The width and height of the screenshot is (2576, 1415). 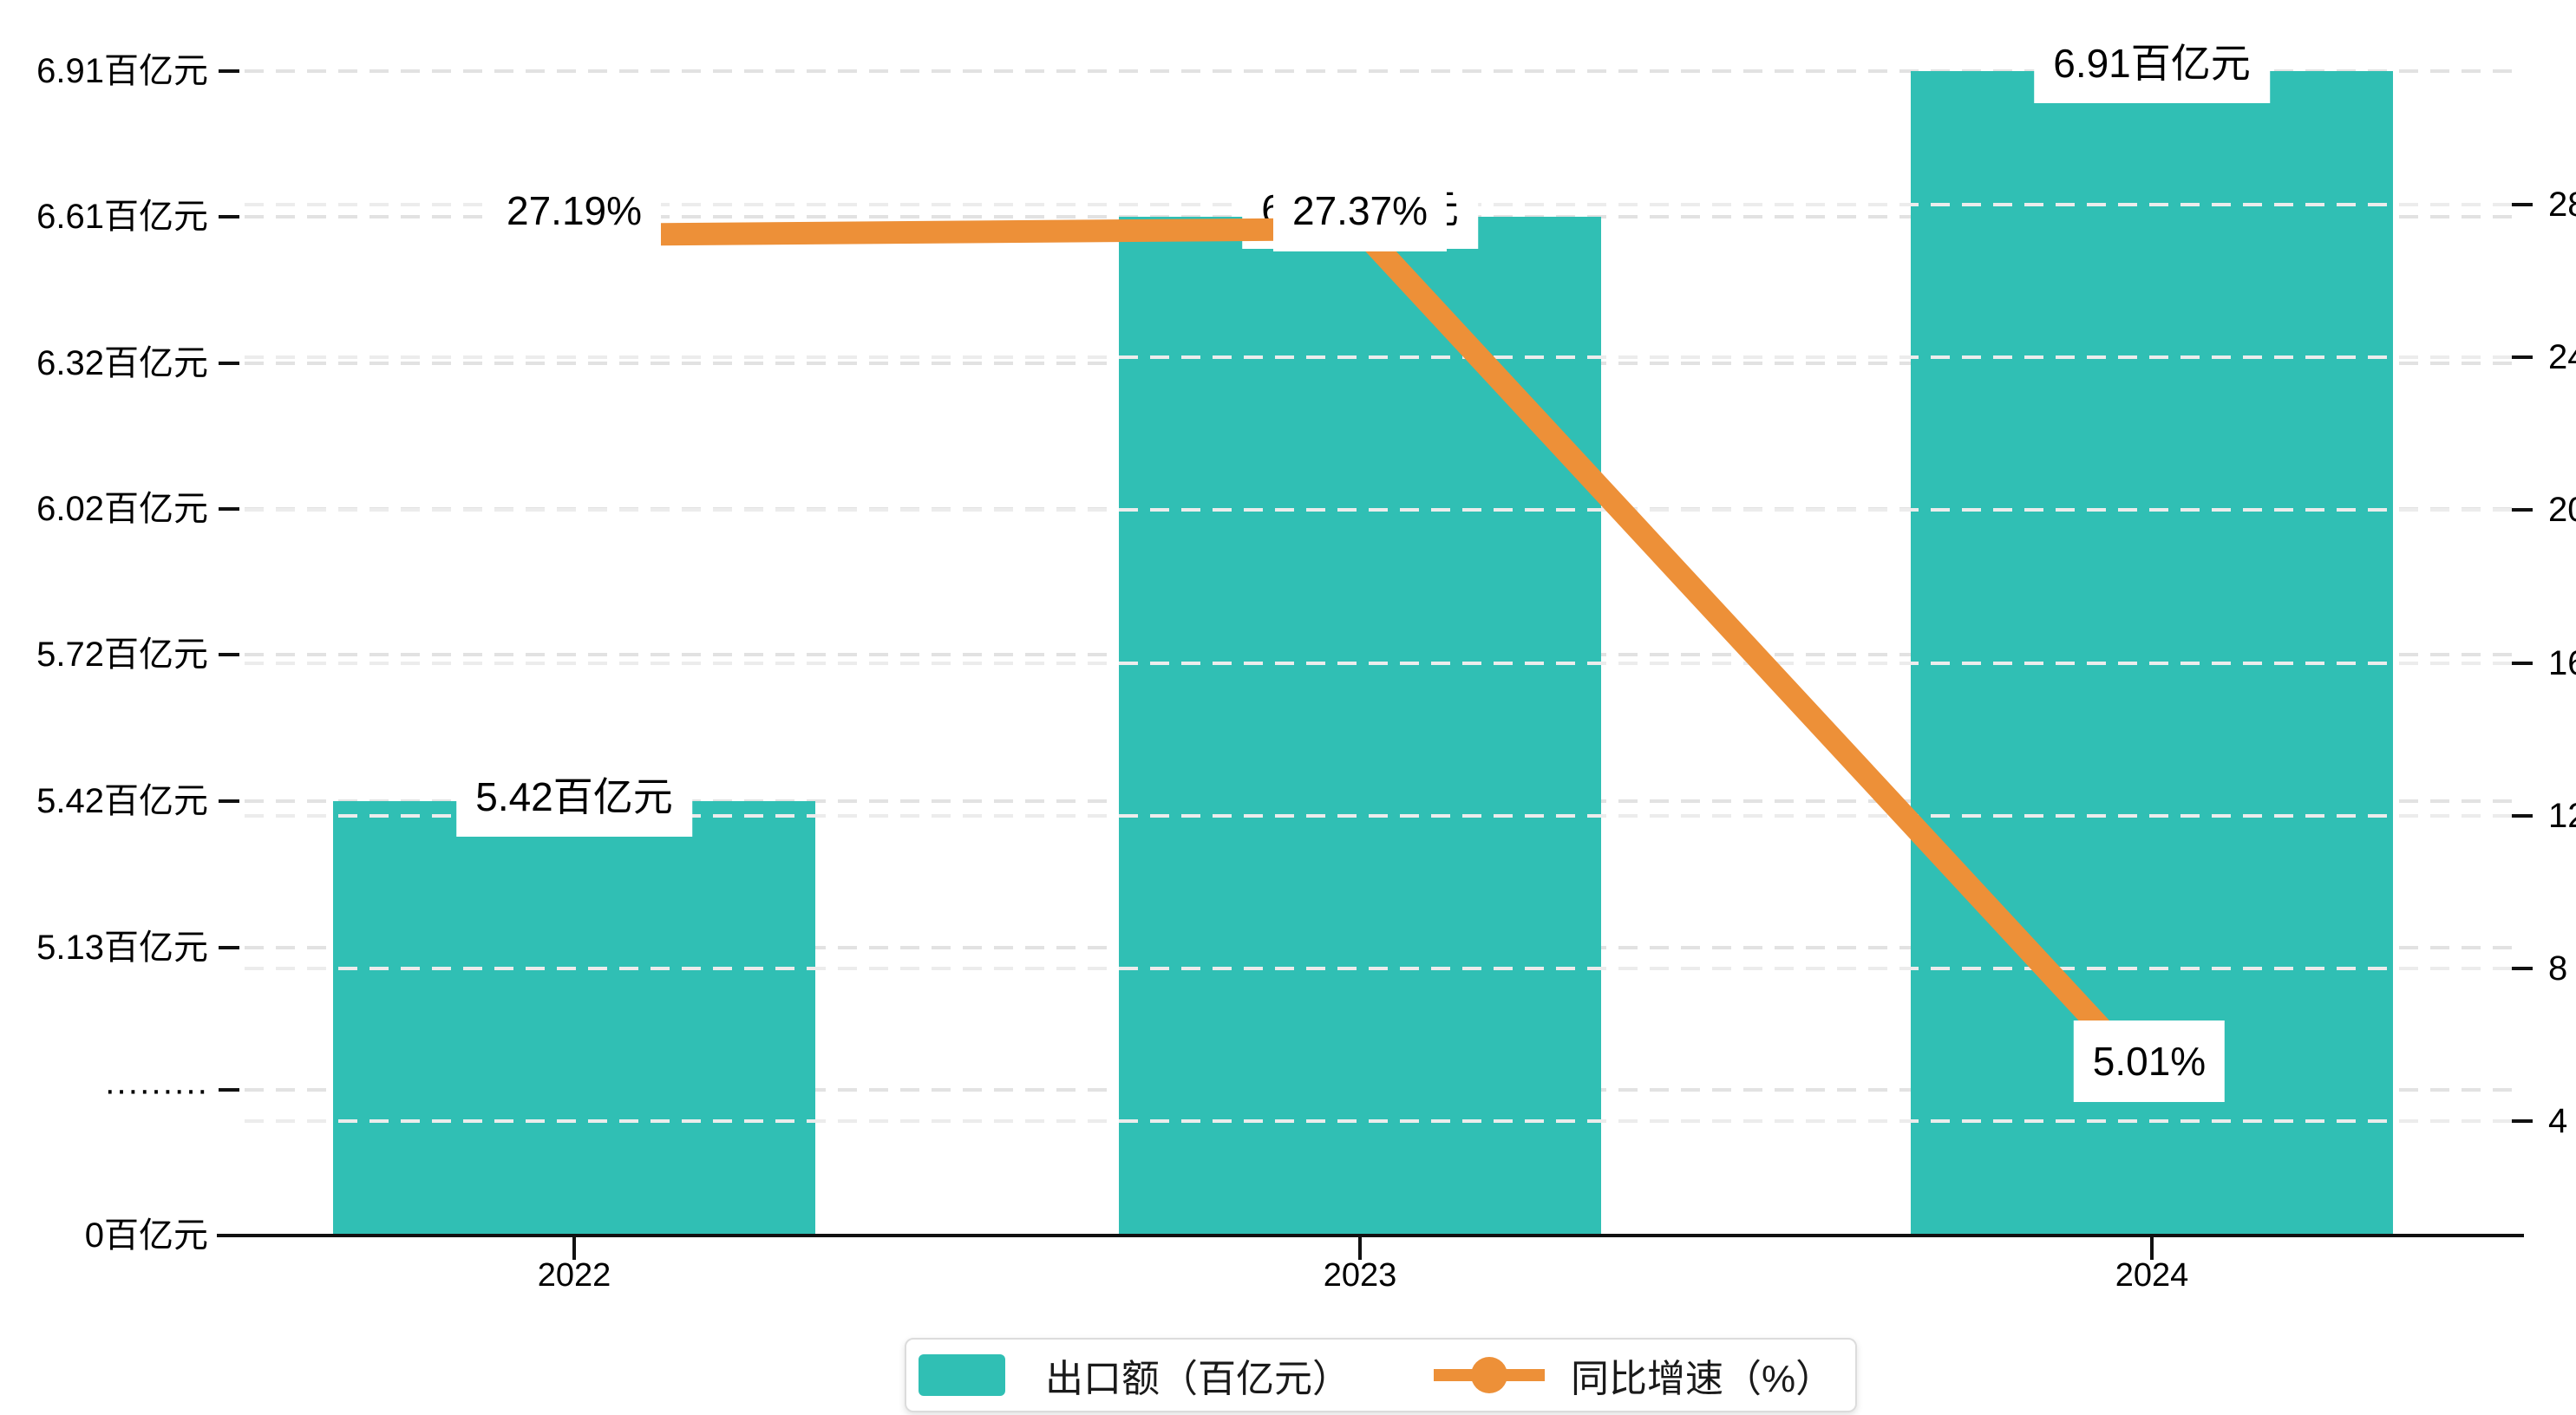 What do you see at coordinates (1360, 1275) in the screenshot?
I see `x-axis-label-2023: 2023` at bounding box center [1360, 1275].